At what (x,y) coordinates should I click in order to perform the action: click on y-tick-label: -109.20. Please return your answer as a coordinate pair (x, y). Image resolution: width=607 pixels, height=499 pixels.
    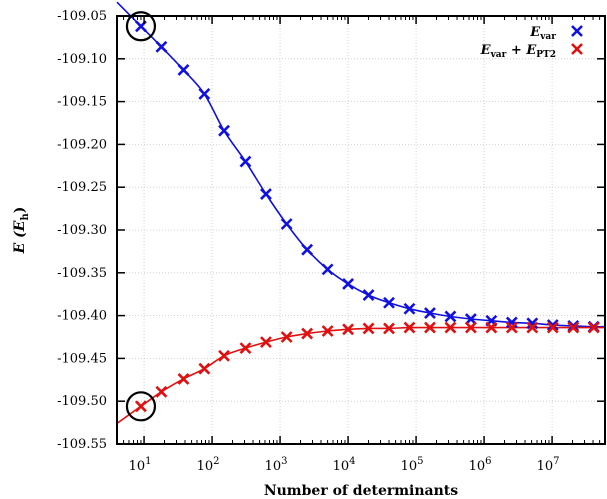
    Looking at the image, I should click on (82, 144).